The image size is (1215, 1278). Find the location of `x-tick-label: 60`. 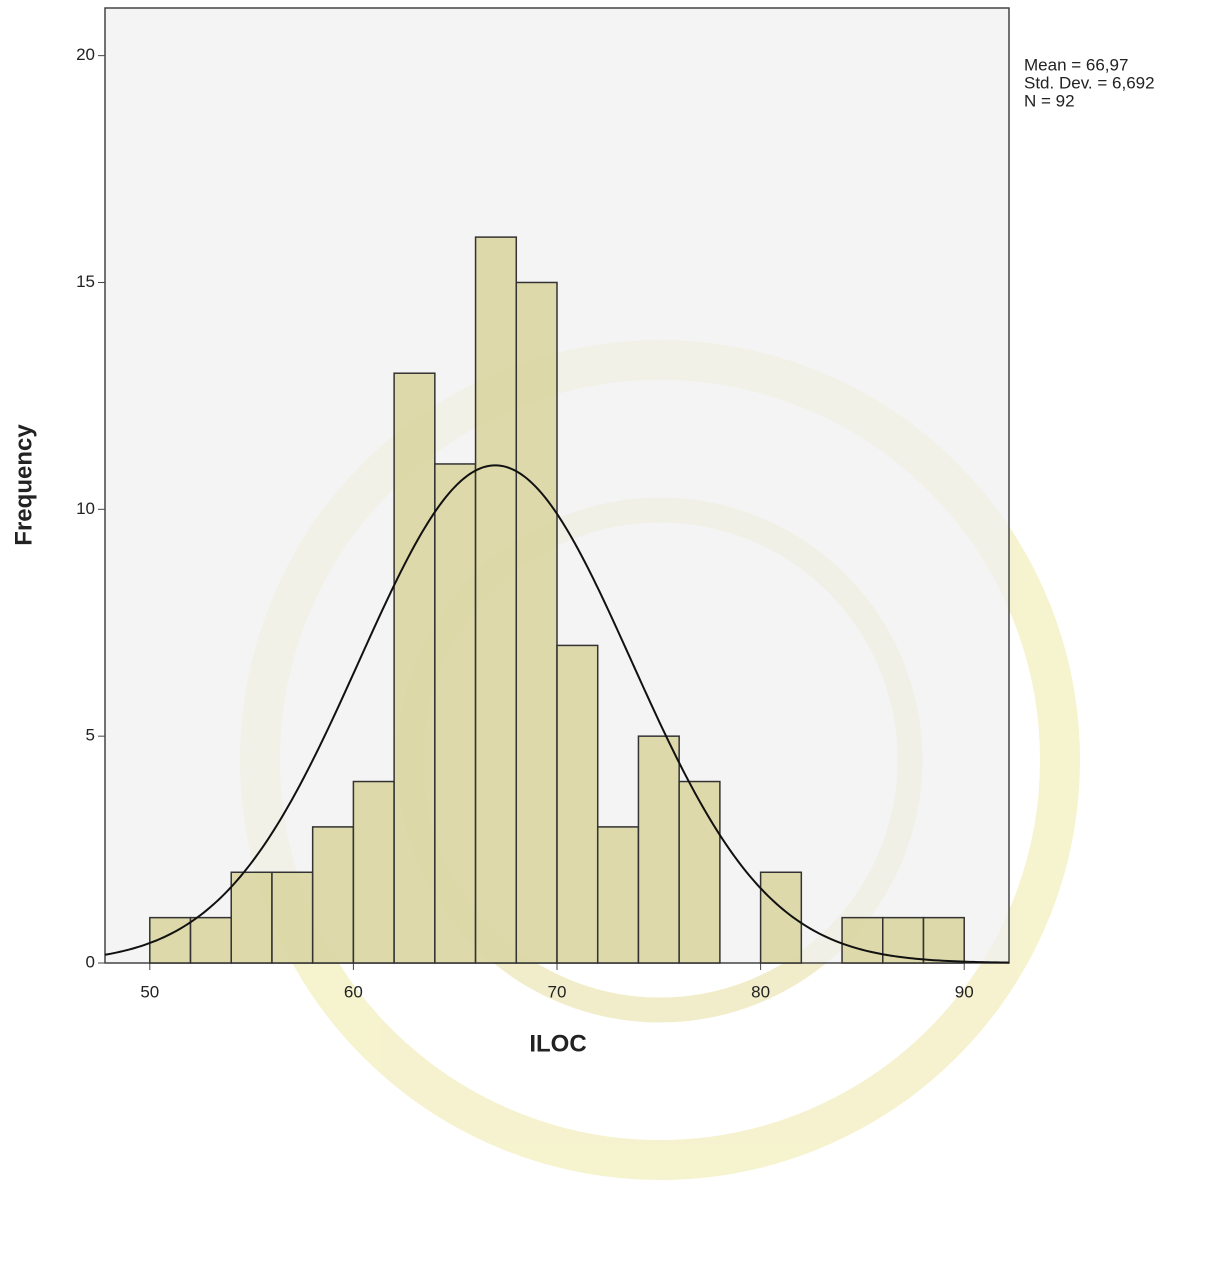

x-tick-label: 60 is located at coordinates (353, 991).